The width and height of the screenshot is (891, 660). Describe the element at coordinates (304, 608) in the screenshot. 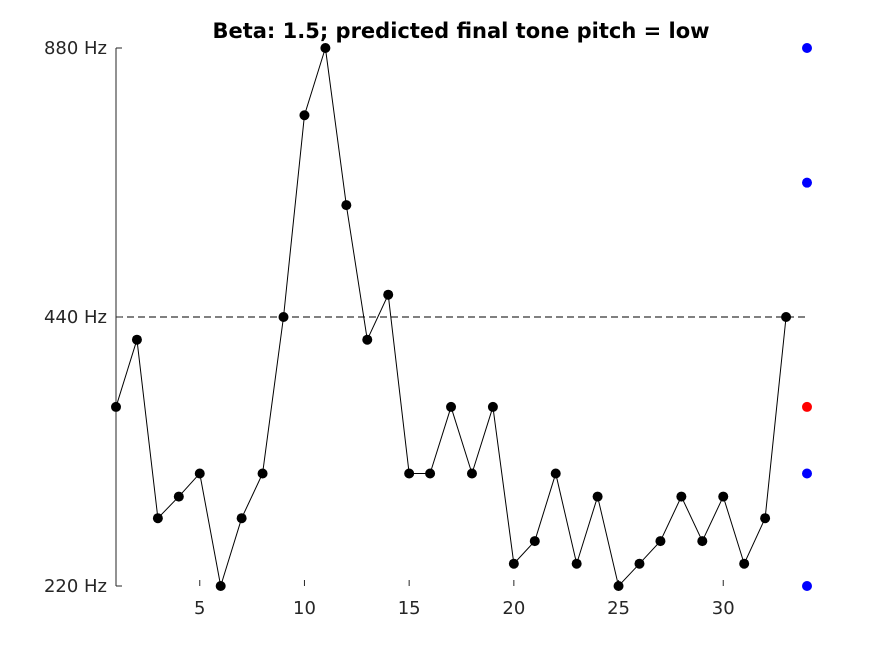

I see `x-tick-label: 10` at that location.